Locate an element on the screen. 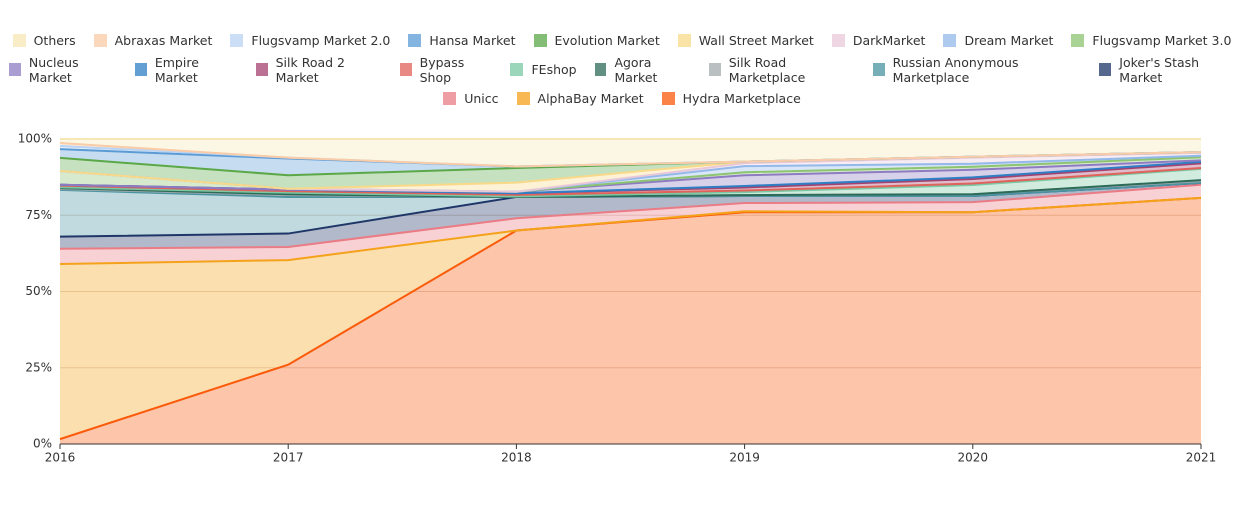 Image resolution: width=1244 pixels, height=514 pixels. legend-item: Silk Road 2 Market is located at coordinates (318, 69).